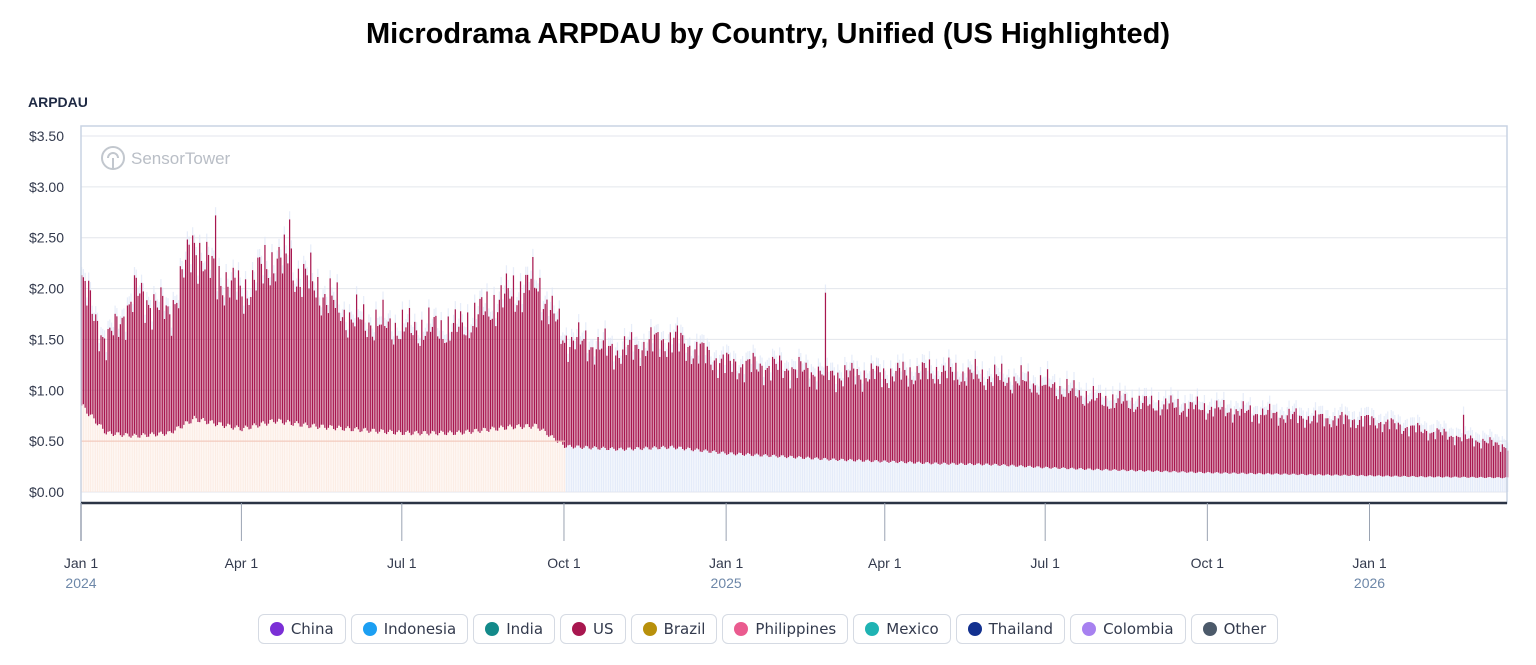 The height and width of the screenshot is (665, 1536). I want to click on legend-swatch-icon, so click(276, 629).